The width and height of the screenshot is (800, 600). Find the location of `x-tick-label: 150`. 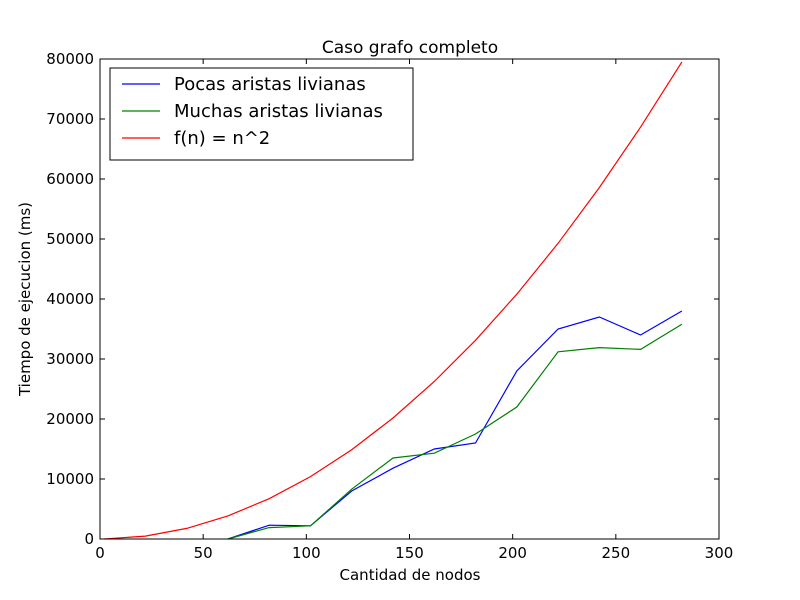

x-tick-label: 150 is located at coordinates (409, 553).